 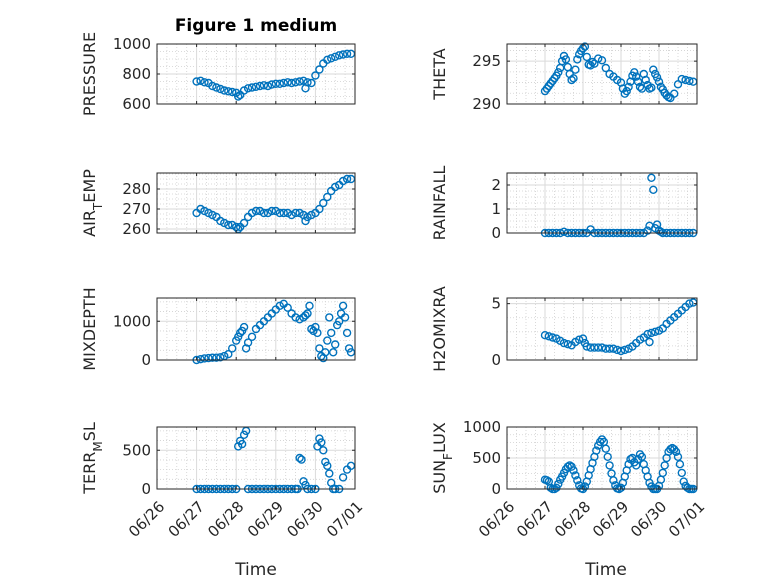 I want to click on x-axis-label-left: Time, so click(x=255, y=570).